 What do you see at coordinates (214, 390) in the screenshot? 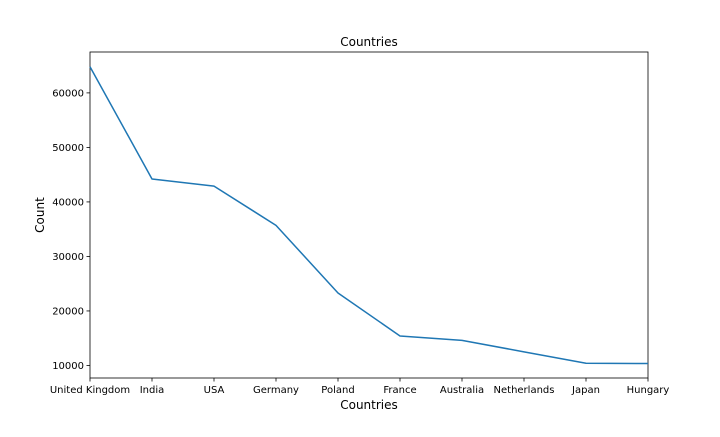
I see `x-tick-label: USA` at bounding box center [214, 390].